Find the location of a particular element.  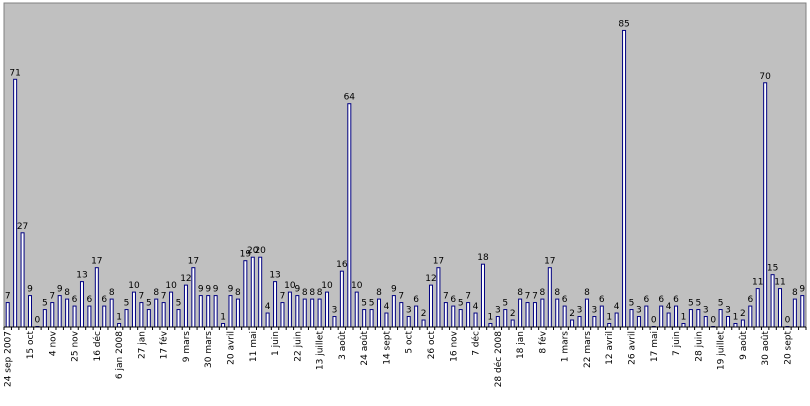

x-tick-label: 30 août is located at coordinates (766, 348).